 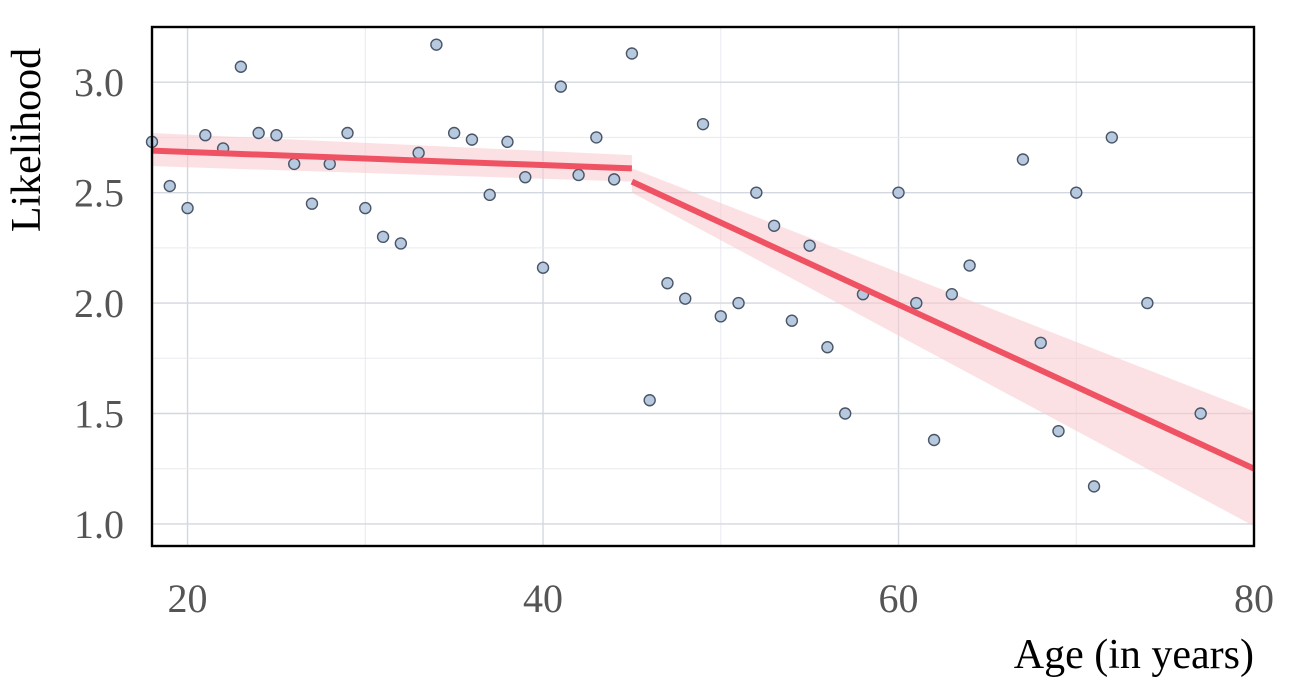 I want to click on y-tick-label: 1.0, so click(x=99, y=524).